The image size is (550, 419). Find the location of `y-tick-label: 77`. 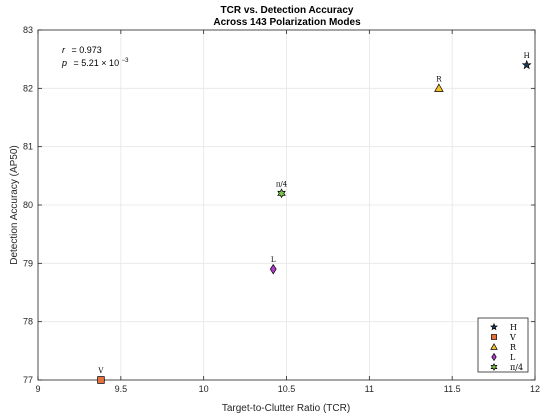

y-tick-label: 77 is located at coordinates (28, 380).